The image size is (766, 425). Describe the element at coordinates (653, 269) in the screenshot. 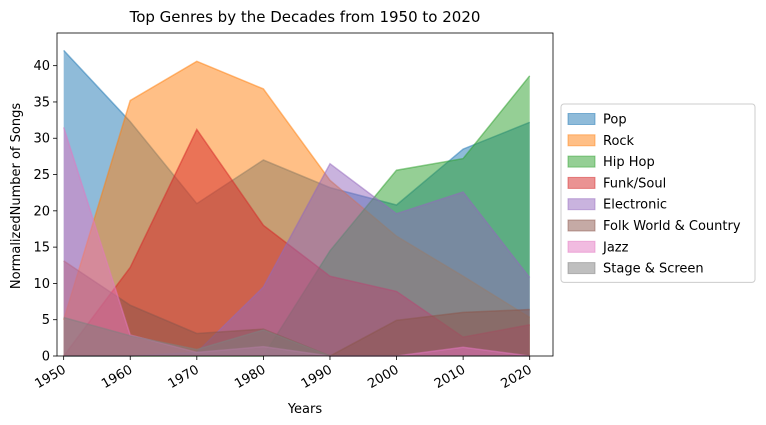

I see `legend-label: Stage & Screen` at that location.